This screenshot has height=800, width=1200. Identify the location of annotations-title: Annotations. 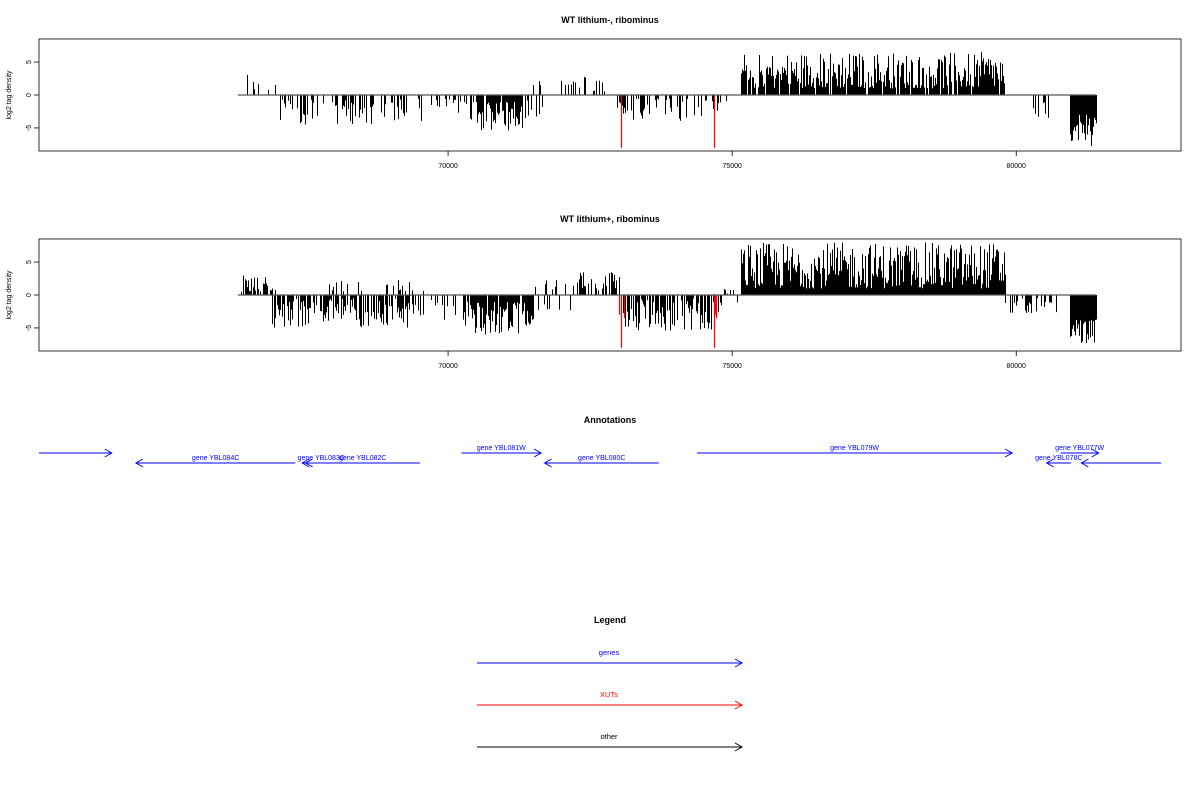
(610, 420).